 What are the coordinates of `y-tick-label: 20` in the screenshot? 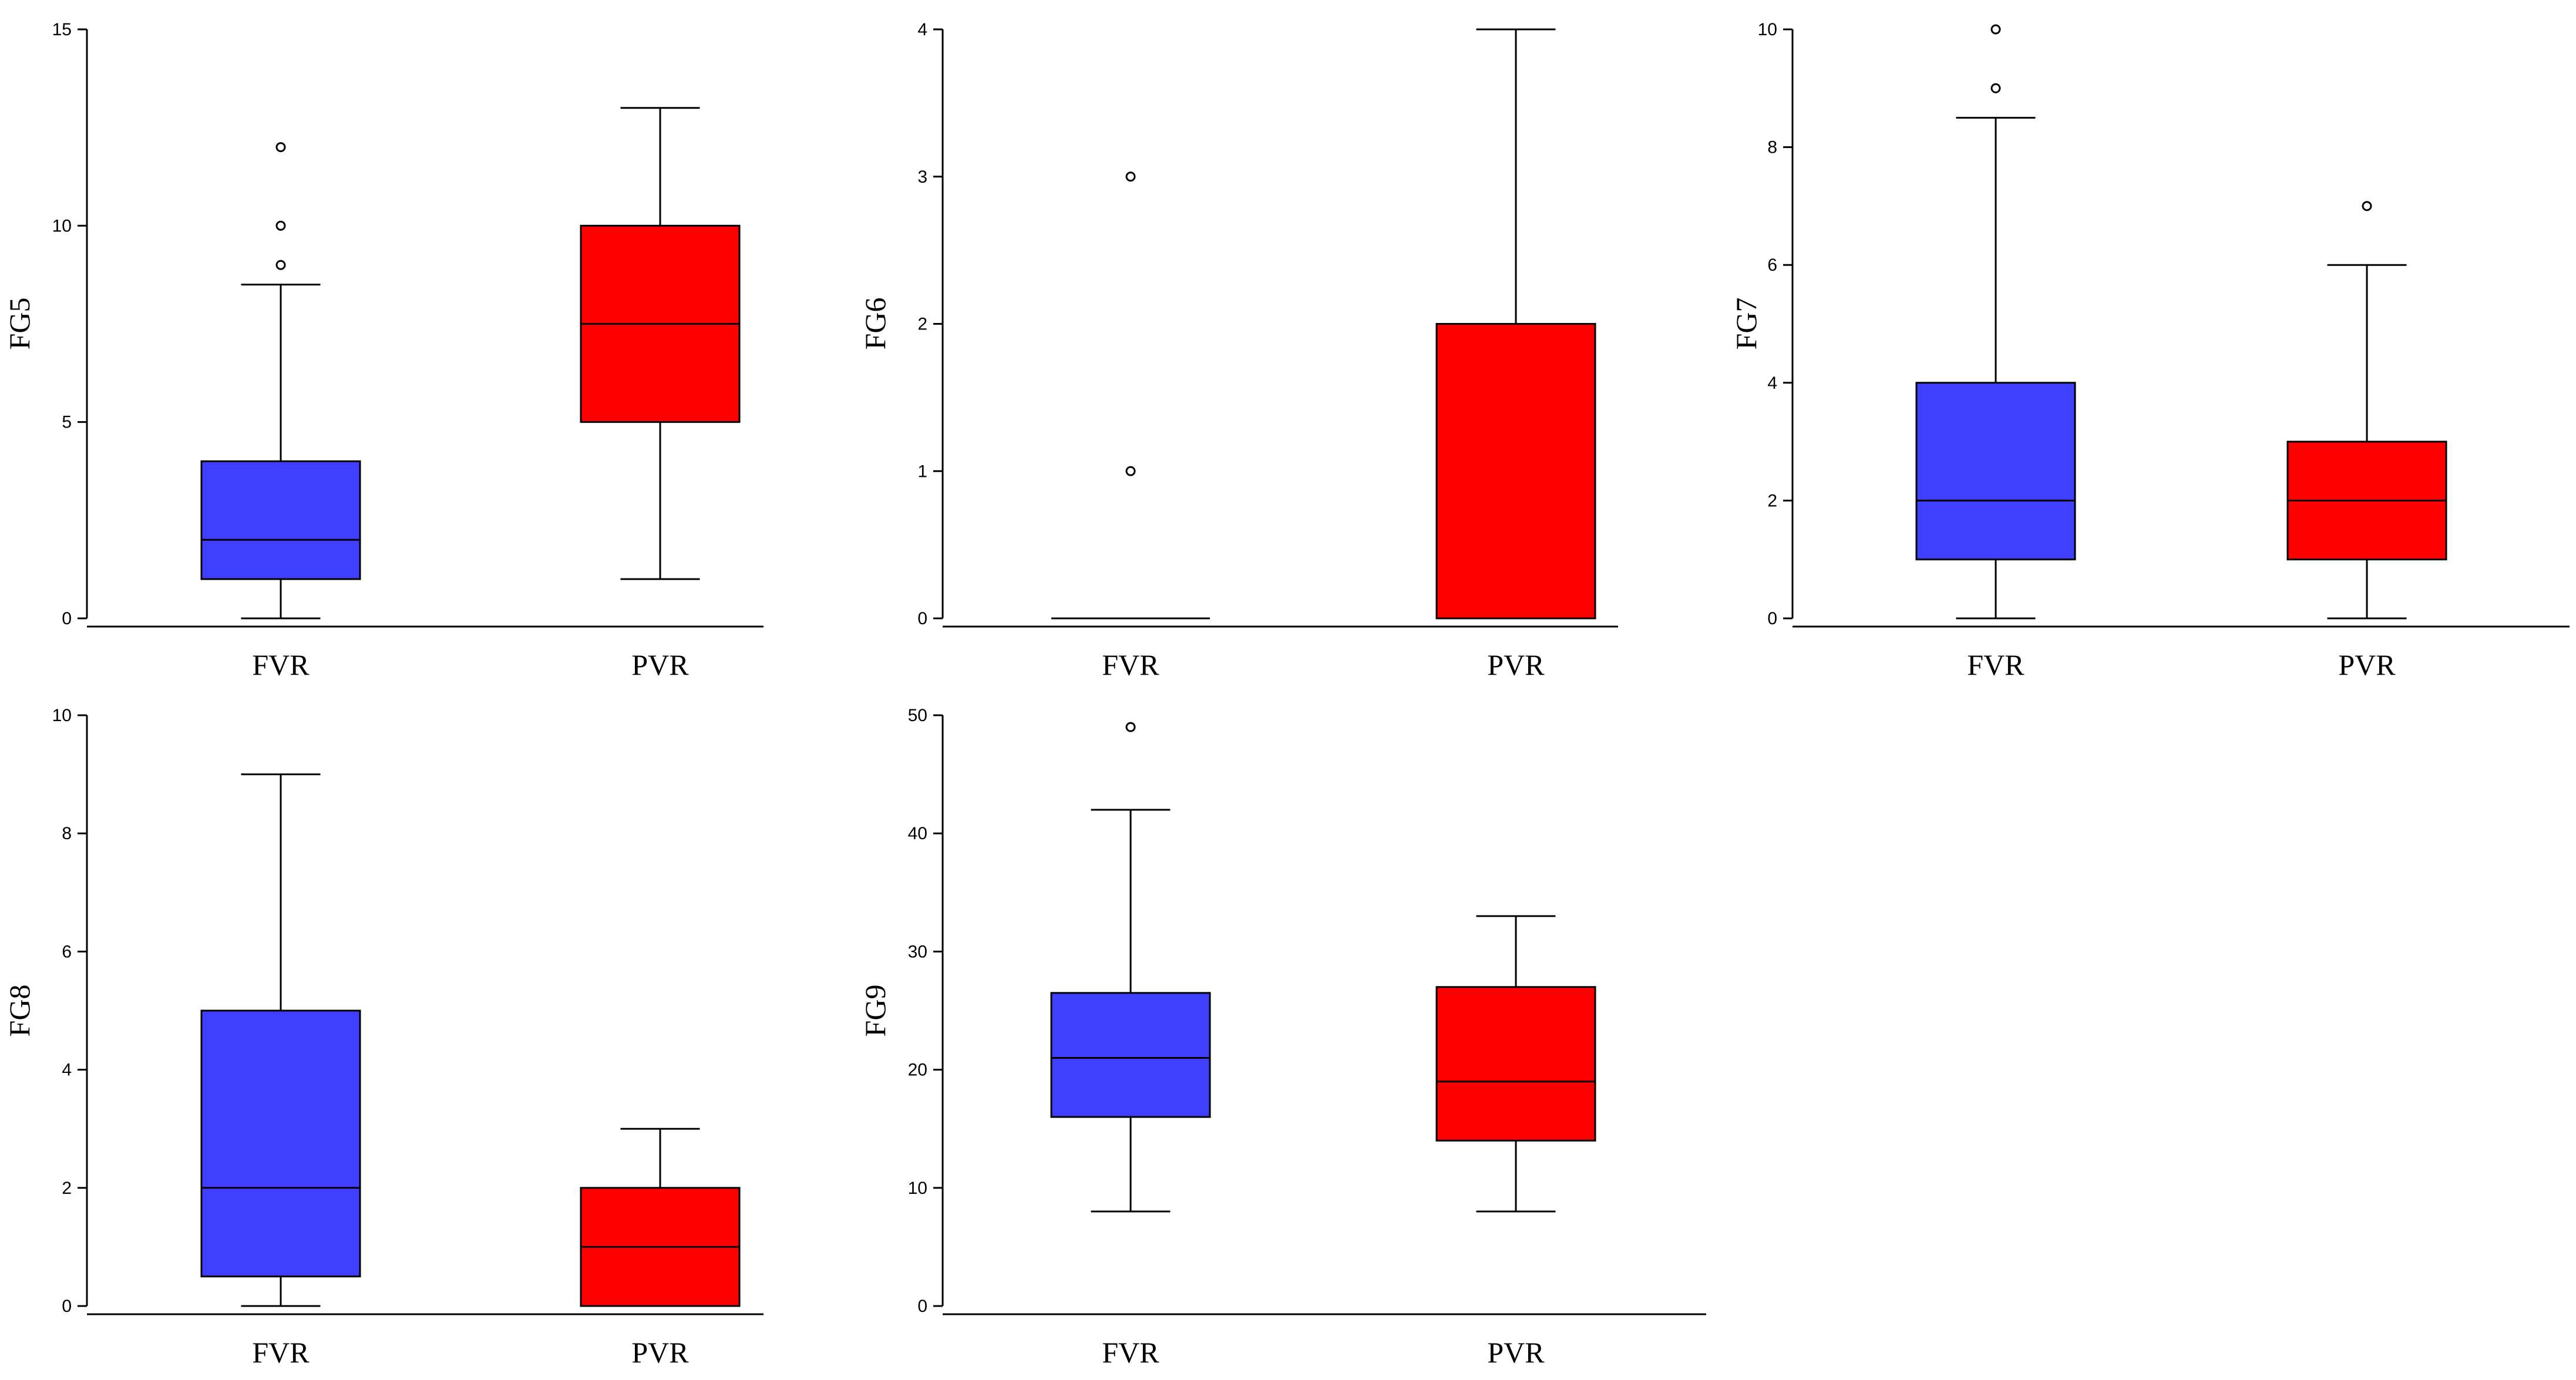 It's located at (917, 1070).